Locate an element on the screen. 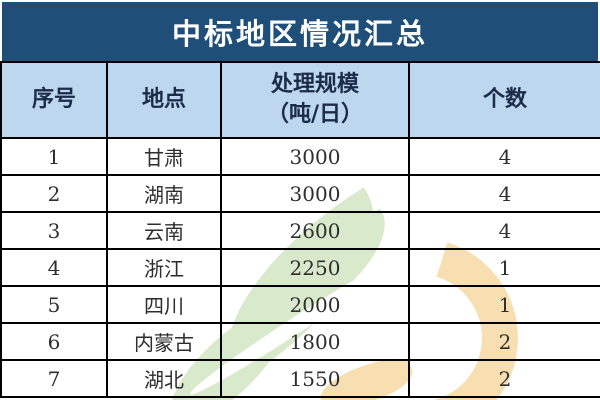  column-header-no: 序号 is located at coordinates (54, 100).